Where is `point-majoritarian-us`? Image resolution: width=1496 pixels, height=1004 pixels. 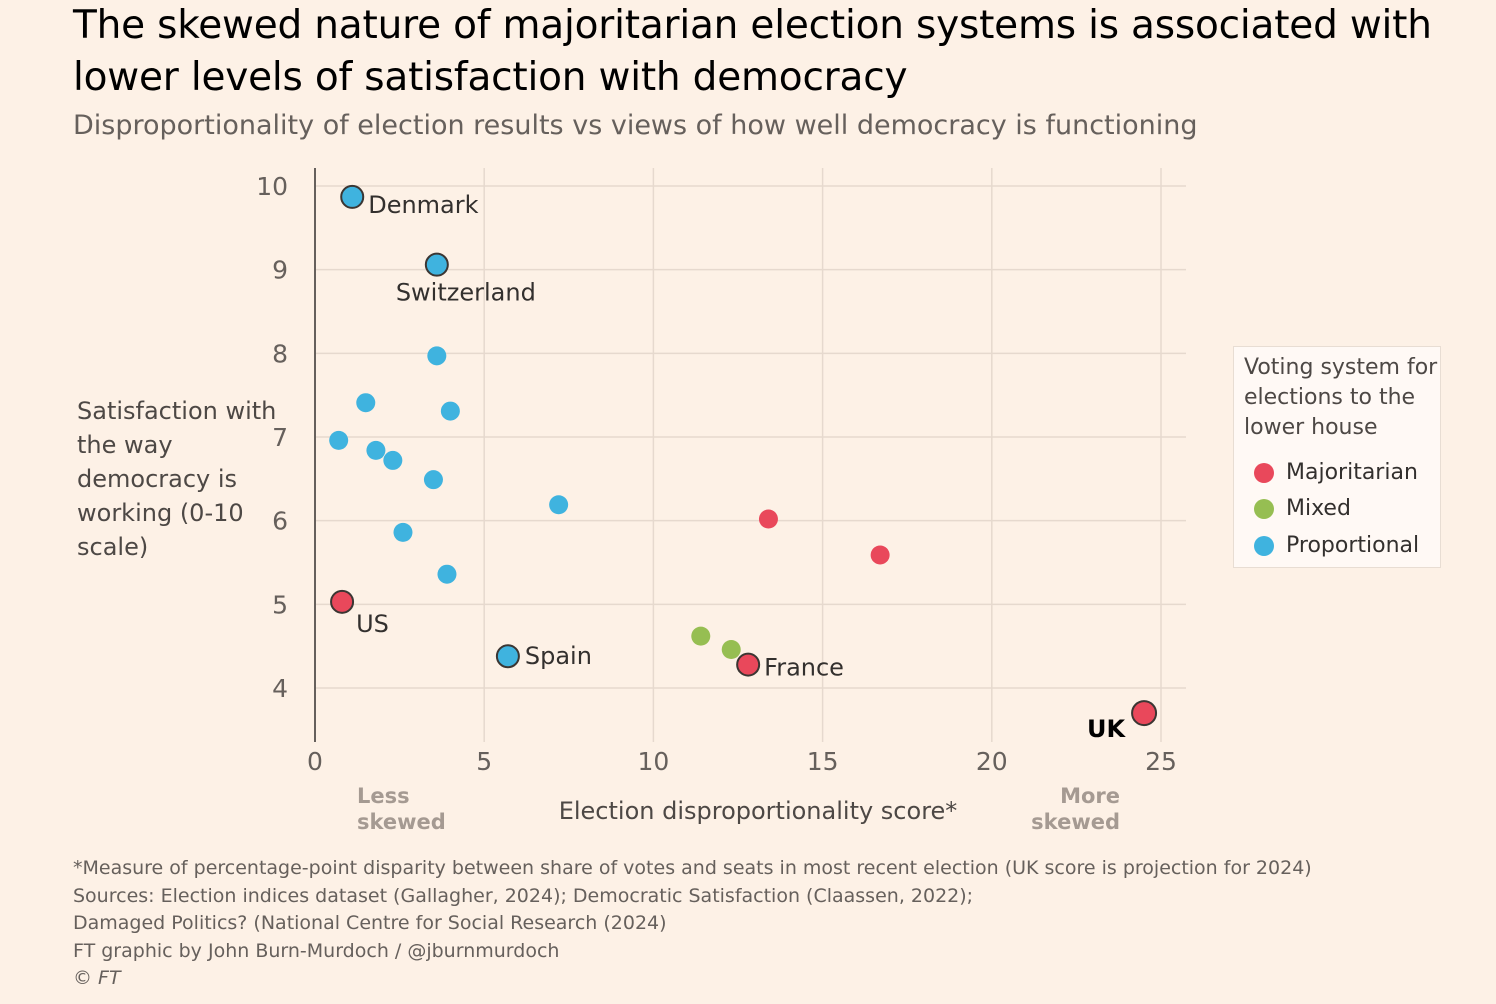 point-majoritarian-us is located at coordinates (342, 601).